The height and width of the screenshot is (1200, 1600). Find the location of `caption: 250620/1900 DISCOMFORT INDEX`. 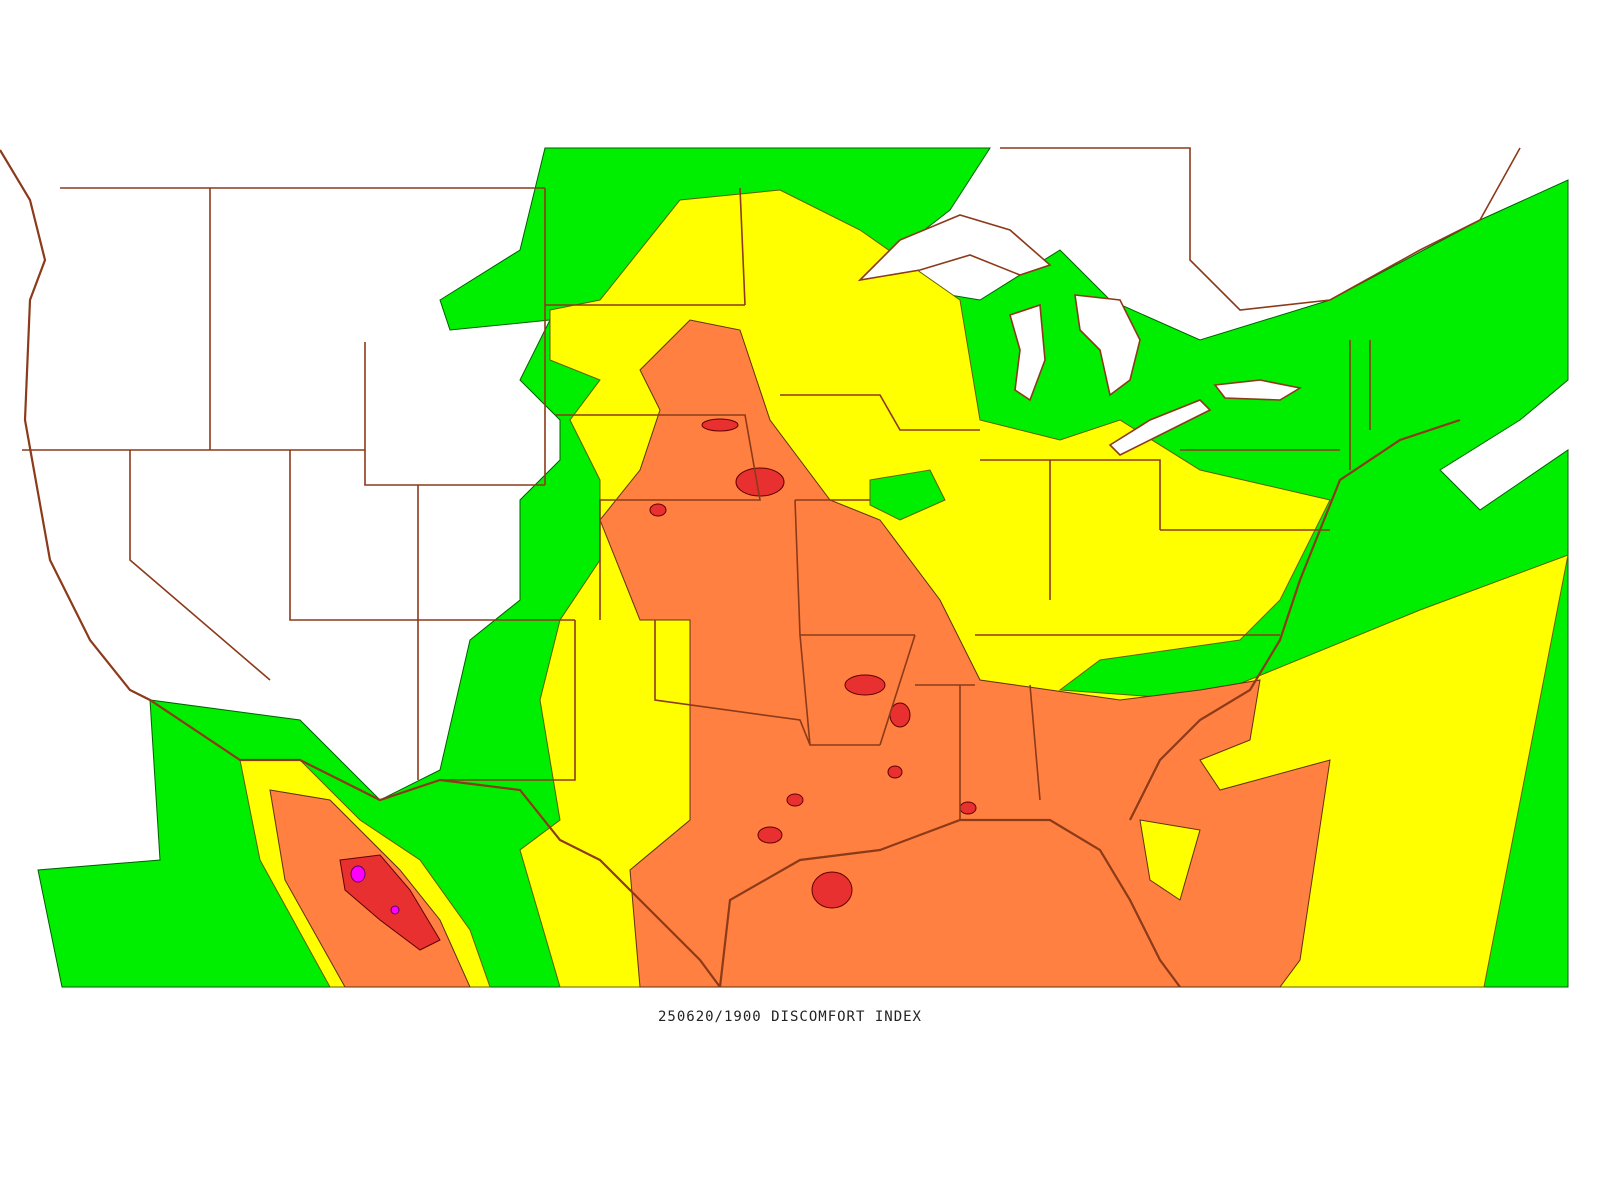

caption: 250620/1900 DISCOMFORT INDEX is located at coordinates (790, 1017).